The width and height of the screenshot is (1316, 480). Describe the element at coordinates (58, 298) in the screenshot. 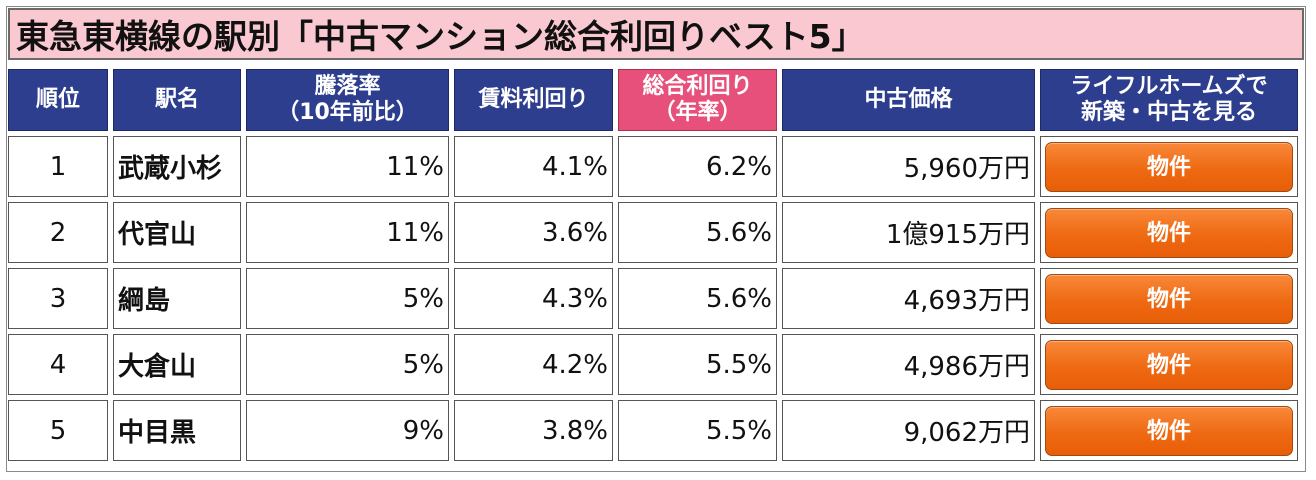

I see `rank-cell: 3` at that location.